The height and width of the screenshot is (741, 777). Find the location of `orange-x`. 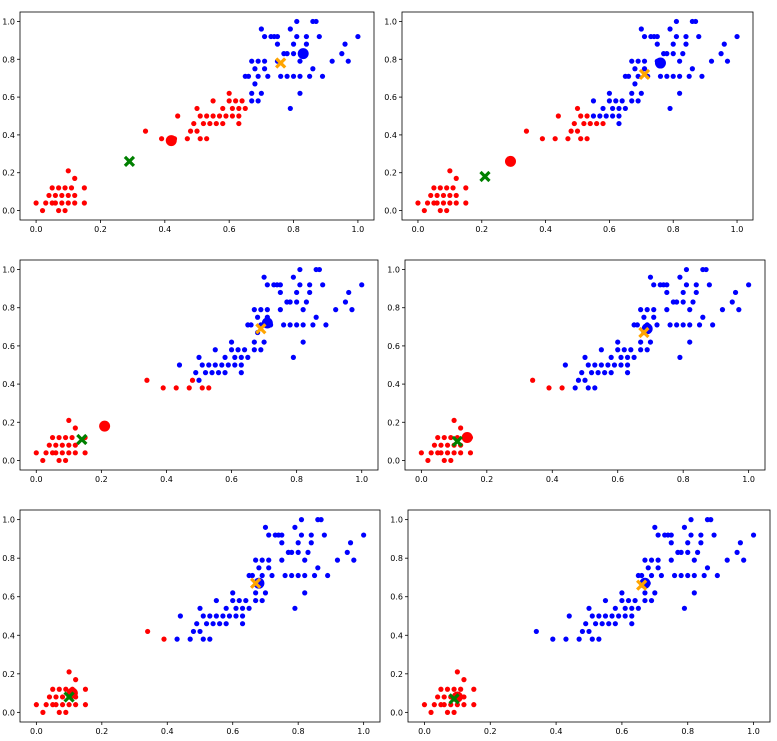

orange-x is located at coordinates (644, 74).